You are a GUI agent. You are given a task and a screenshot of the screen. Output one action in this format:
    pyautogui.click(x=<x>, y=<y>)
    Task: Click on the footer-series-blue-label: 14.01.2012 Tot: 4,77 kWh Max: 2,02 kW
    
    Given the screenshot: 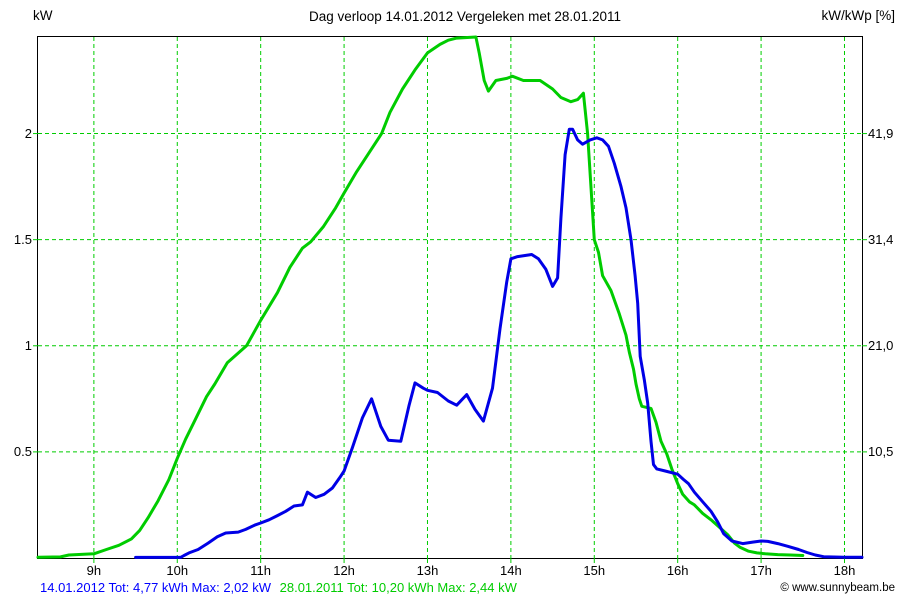 What is the action you would take?
    pyautogui.click(x=155, y=587)
    